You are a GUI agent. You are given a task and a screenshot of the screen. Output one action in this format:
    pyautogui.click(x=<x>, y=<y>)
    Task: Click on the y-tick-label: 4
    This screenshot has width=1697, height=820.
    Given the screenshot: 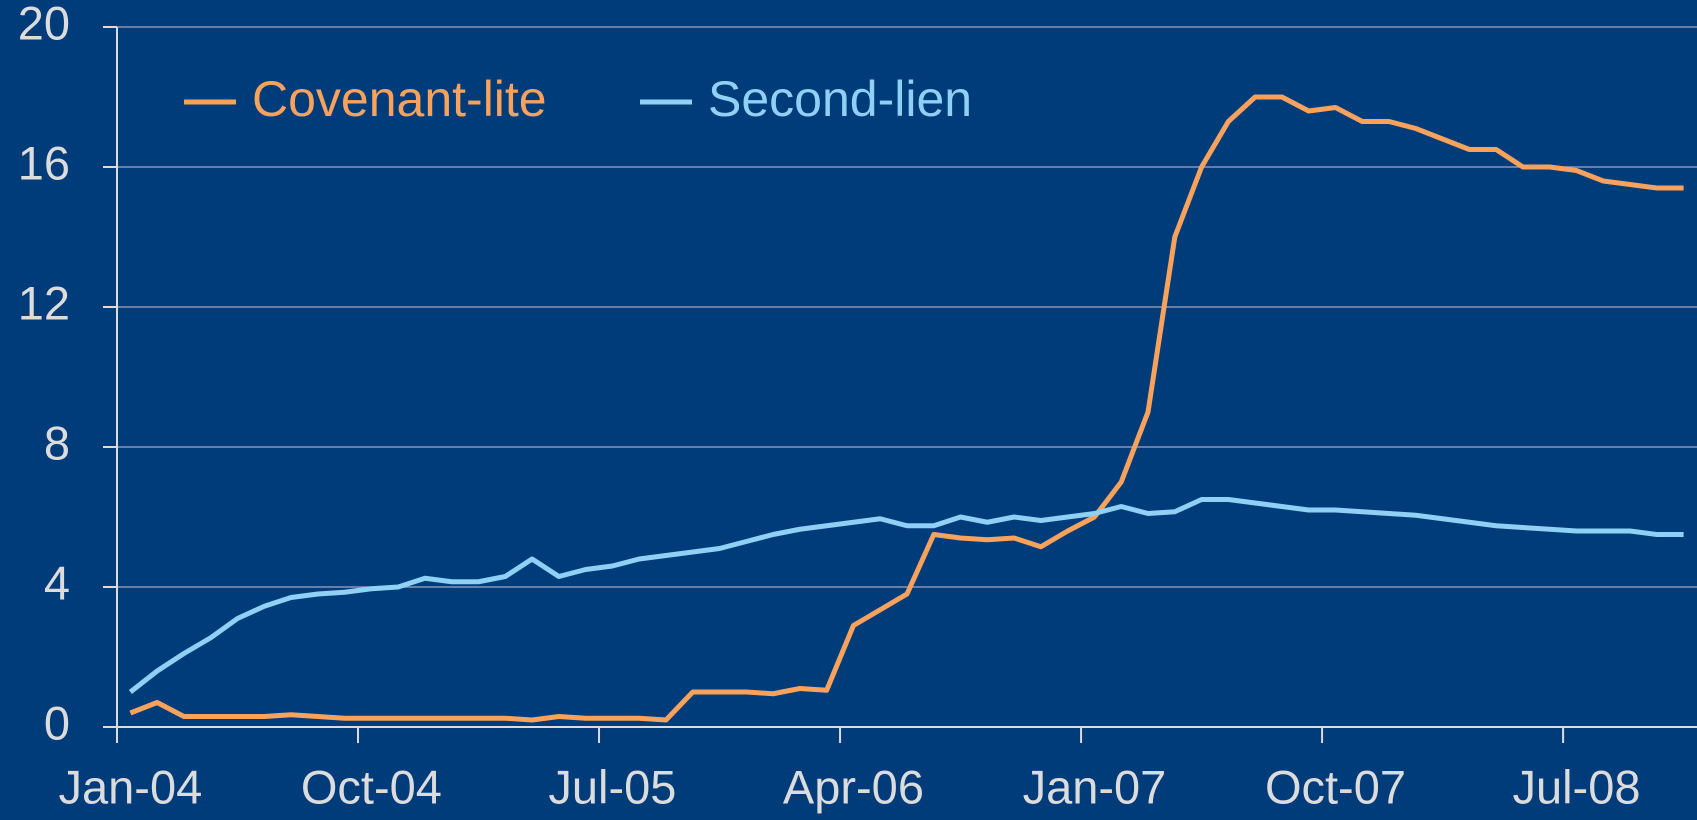 What is the action you would take?
    pyautogui.click(x=57, y=582)
    